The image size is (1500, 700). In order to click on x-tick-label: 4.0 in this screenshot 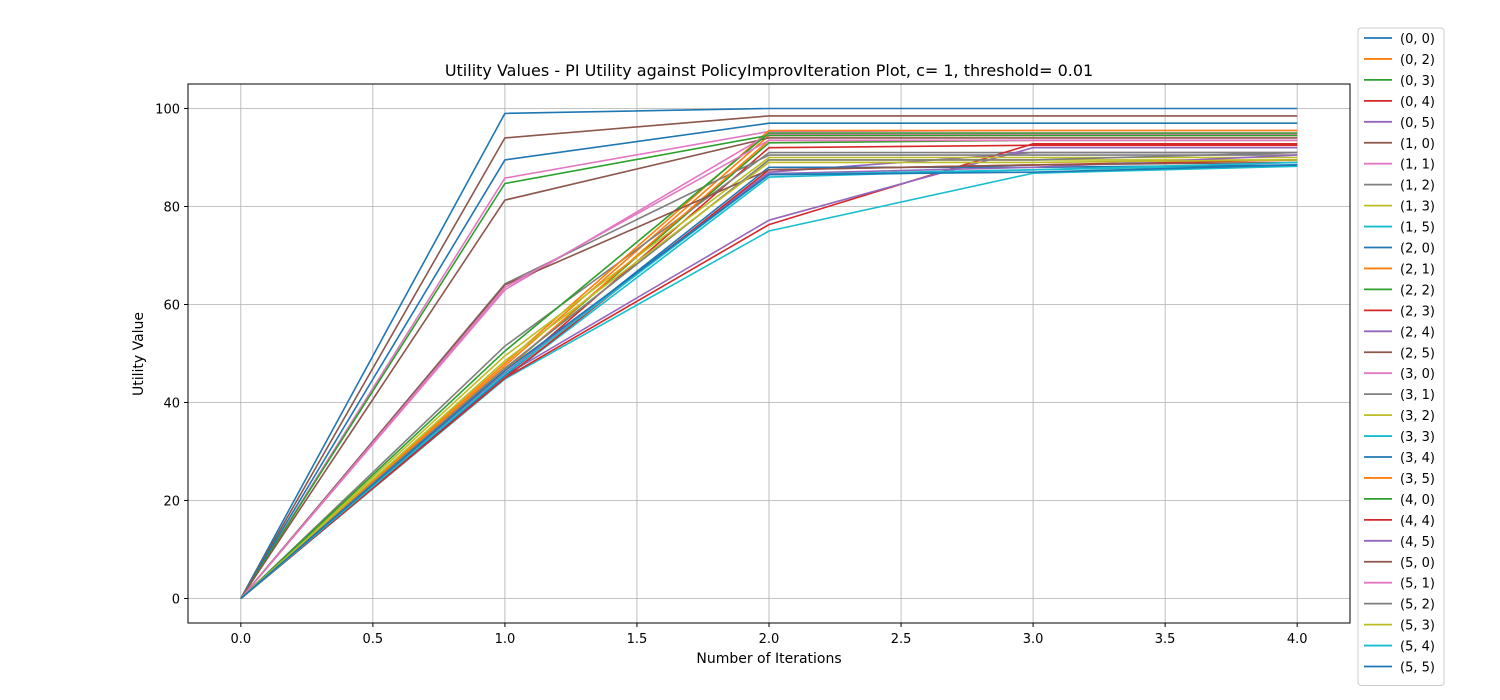, I will do `click(1297, 639)`.